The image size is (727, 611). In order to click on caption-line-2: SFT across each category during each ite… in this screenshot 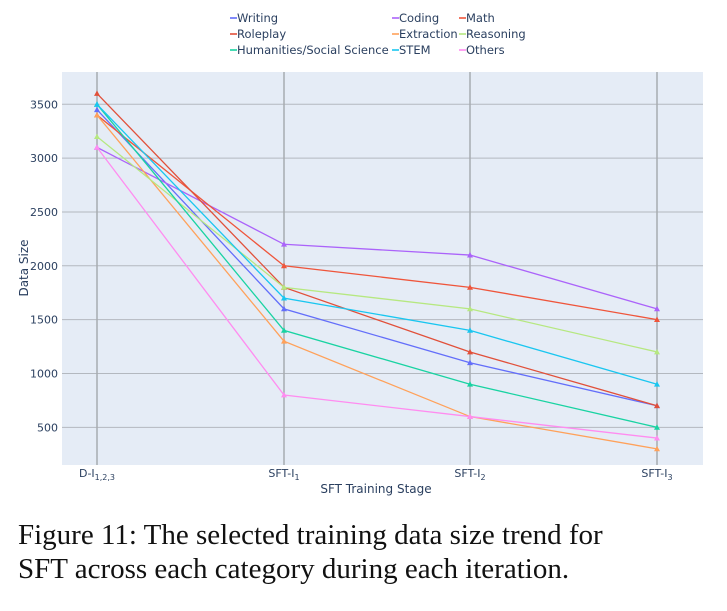, I will do `click(294, 569)`.